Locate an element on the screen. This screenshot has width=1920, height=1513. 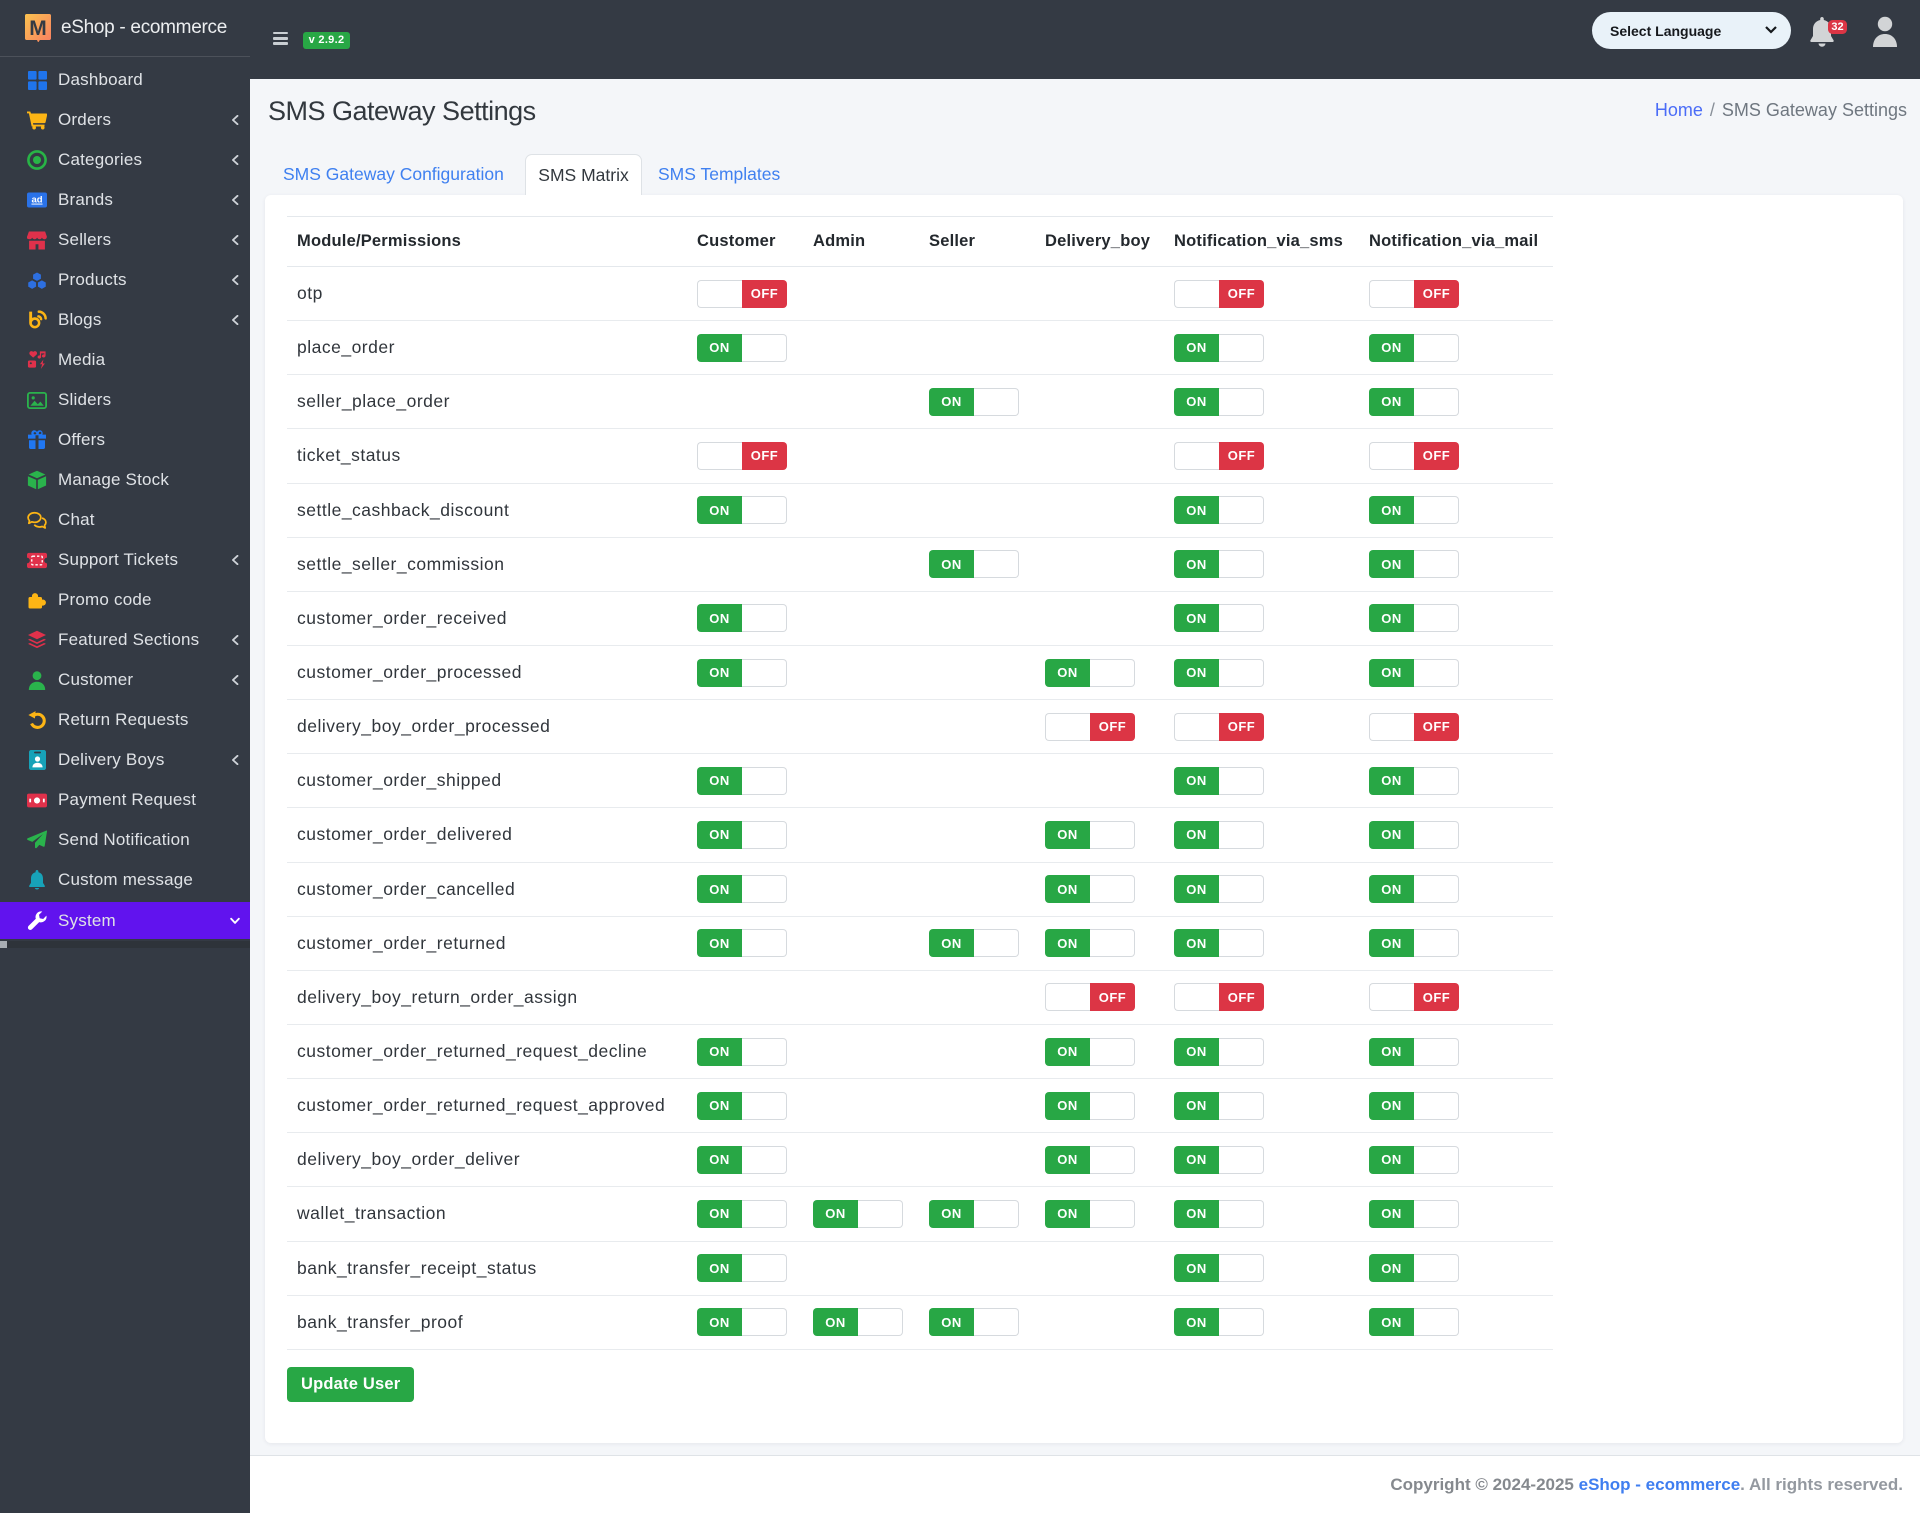
svg-text: ad is located at coordinates (36, 200).